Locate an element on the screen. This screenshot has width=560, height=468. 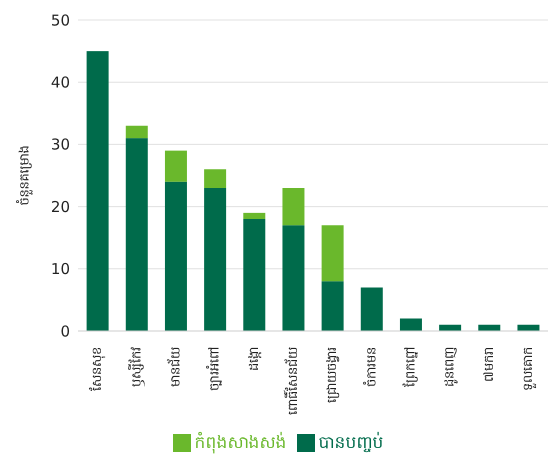
x-tick-label: ច្បារអំពៅ is located at coordinates (214, 369).